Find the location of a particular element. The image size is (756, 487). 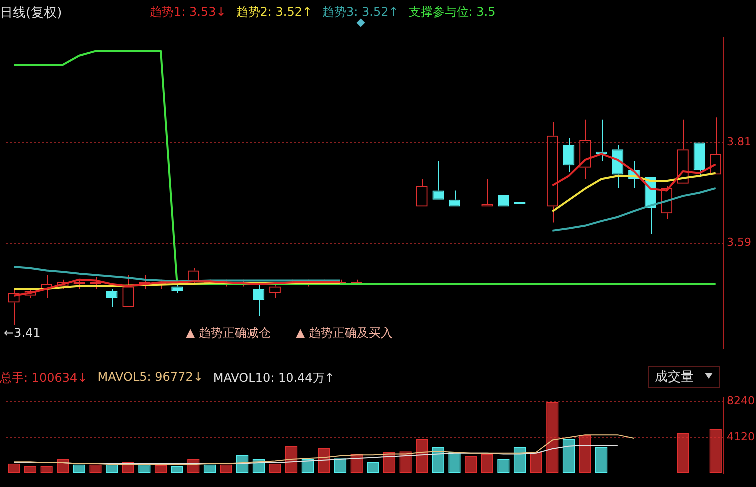

text: MAVOL10: 10.44万↑ is located at coordinates (274, 378).